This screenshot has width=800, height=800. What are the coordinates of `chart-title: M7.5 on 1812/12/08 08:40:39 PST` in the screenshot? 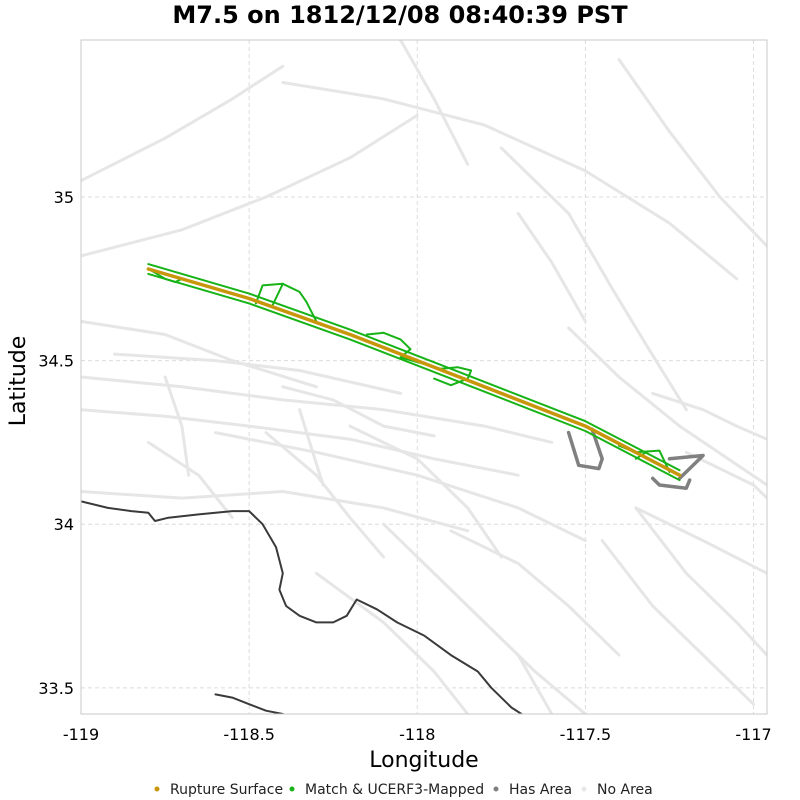 It's located at (400, 15).